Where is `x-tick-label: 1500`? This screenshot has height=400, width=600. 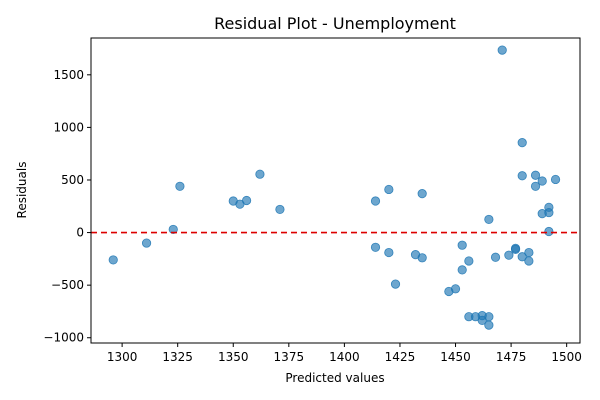 x-tick-label: 1500 is located at coordinates (566, 357).